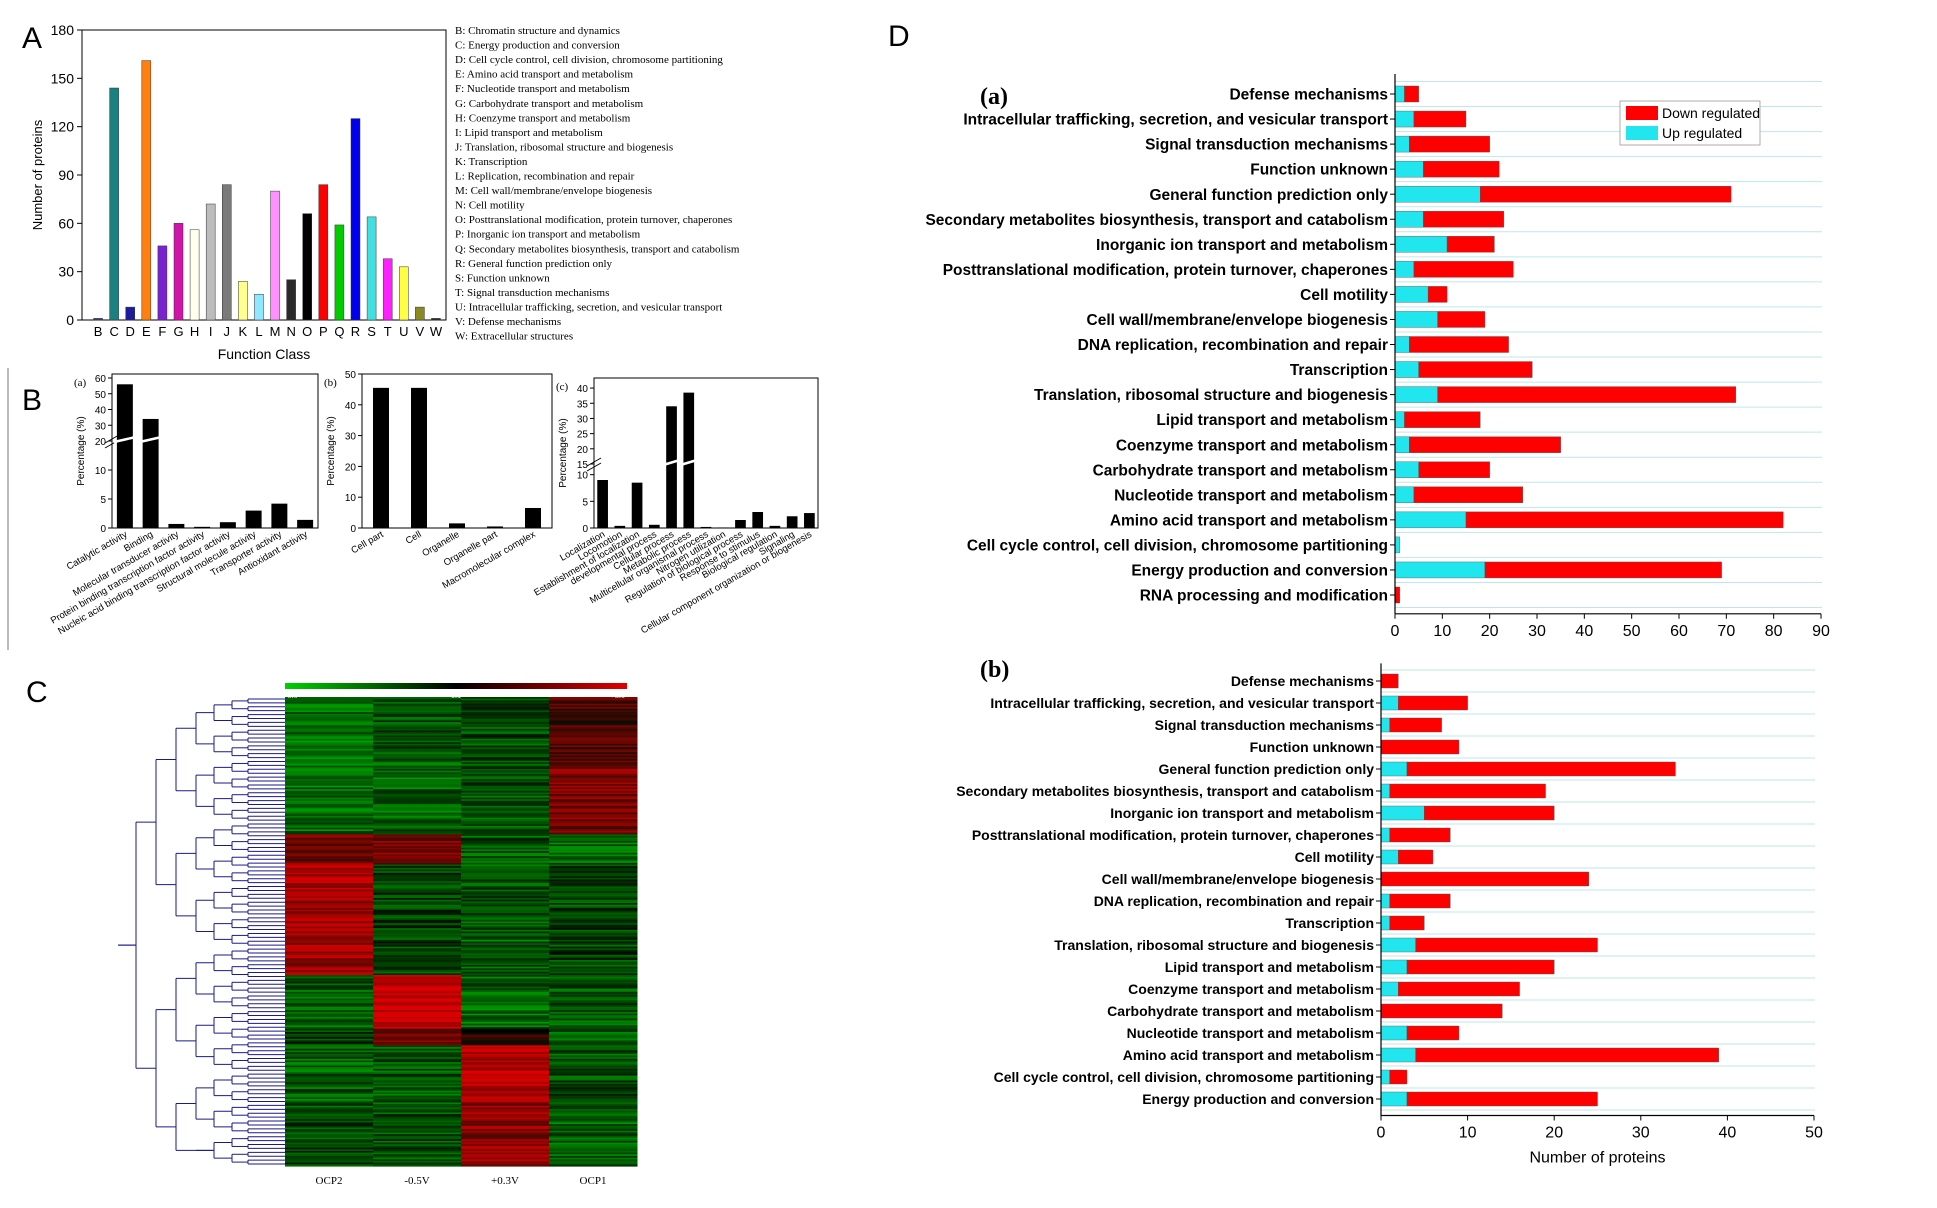 The height and width of the screenshot is (1208, 1937). I want to click on x-tick-label: L, so click(258, 331).